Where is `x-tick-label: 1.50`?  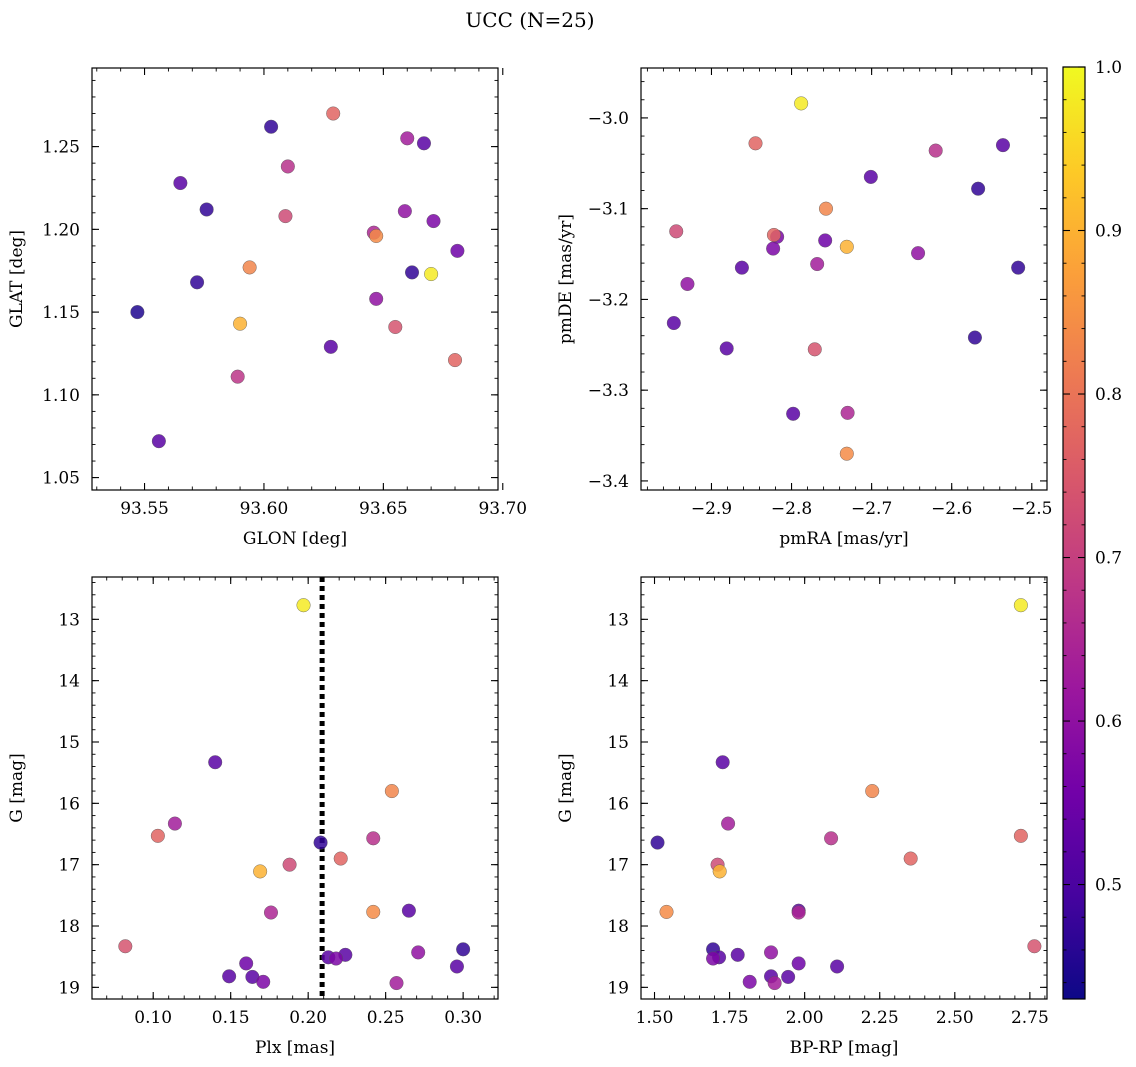 x-tick-label: 1.50 is located at coordinates (655, 1018).